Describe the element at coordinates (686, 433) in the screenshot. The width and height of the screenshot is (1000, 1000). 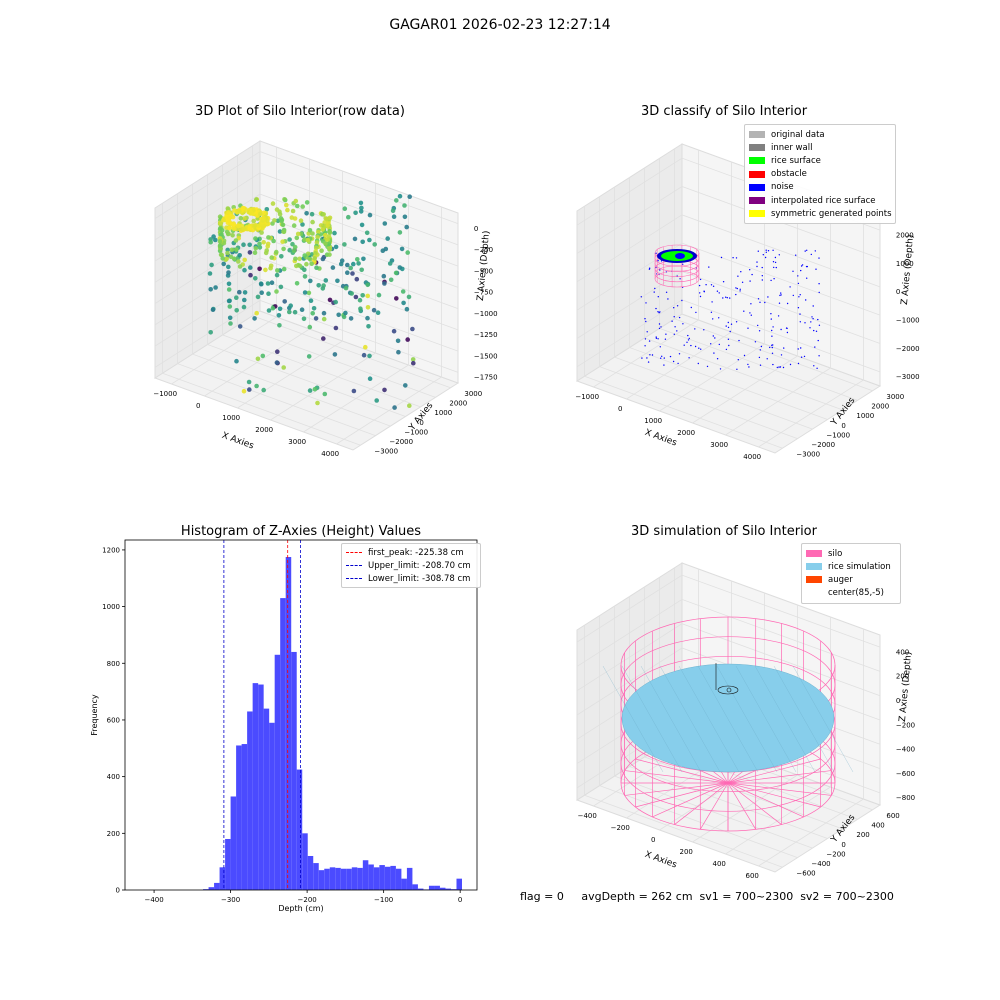
I see `p2-xtick-label: 2000` at that location.